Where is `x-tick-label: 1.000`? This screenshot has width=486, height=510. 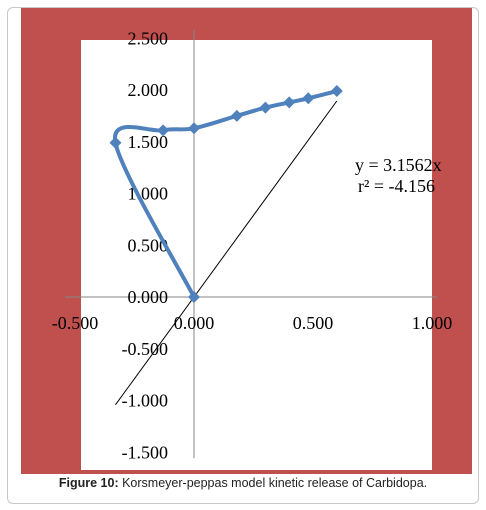 x-tick-label: 1.000 is located at coordinates (432, 323).